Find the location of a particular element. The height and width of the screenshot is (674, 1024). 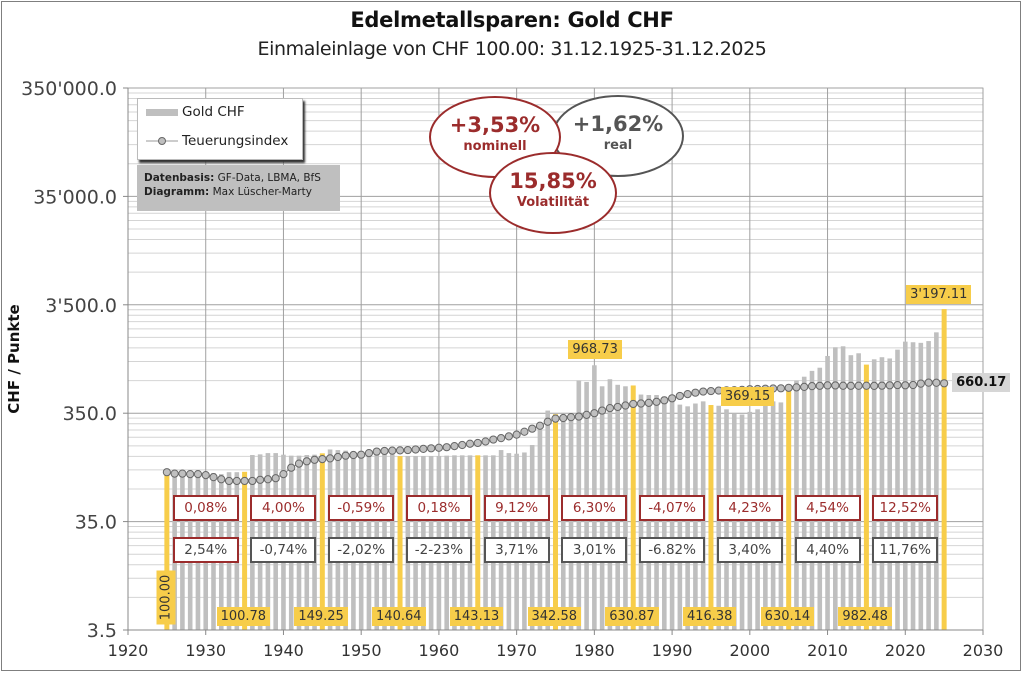

source-data-label: Datenbasis: is located at coordinates (179, 178).